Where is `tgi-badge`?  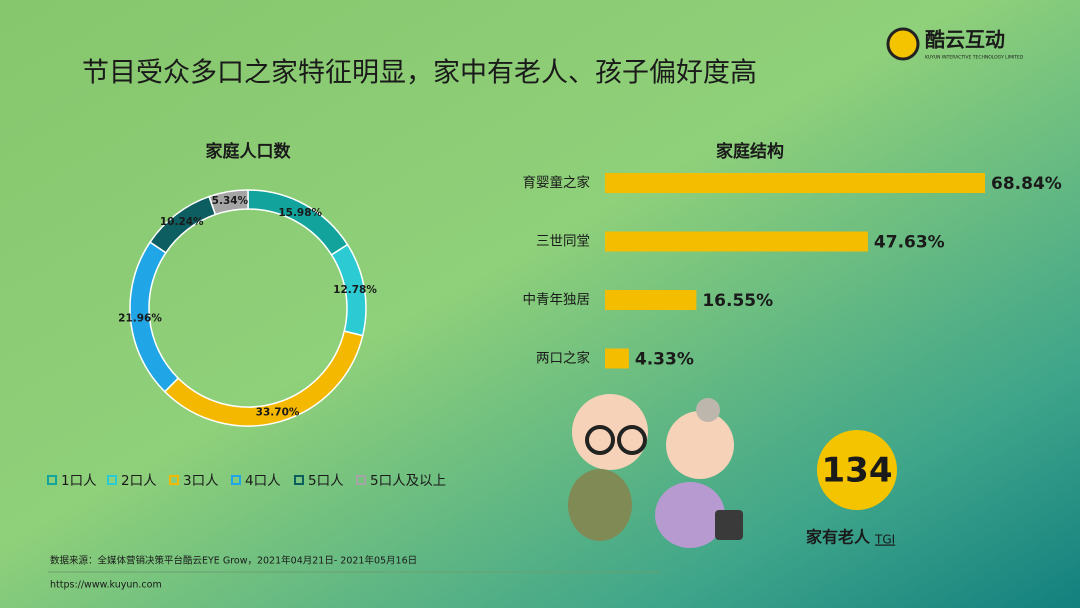 tgi-badge is located at coordinates (857, 470).